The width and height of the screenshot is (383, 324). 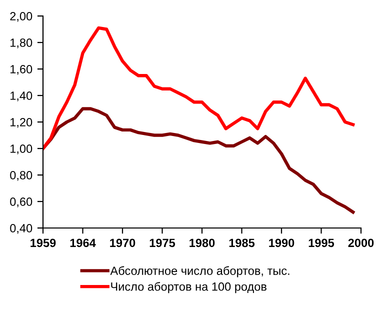 I want to click on y-tick-label: 1,20, so click(x=21, y=123).